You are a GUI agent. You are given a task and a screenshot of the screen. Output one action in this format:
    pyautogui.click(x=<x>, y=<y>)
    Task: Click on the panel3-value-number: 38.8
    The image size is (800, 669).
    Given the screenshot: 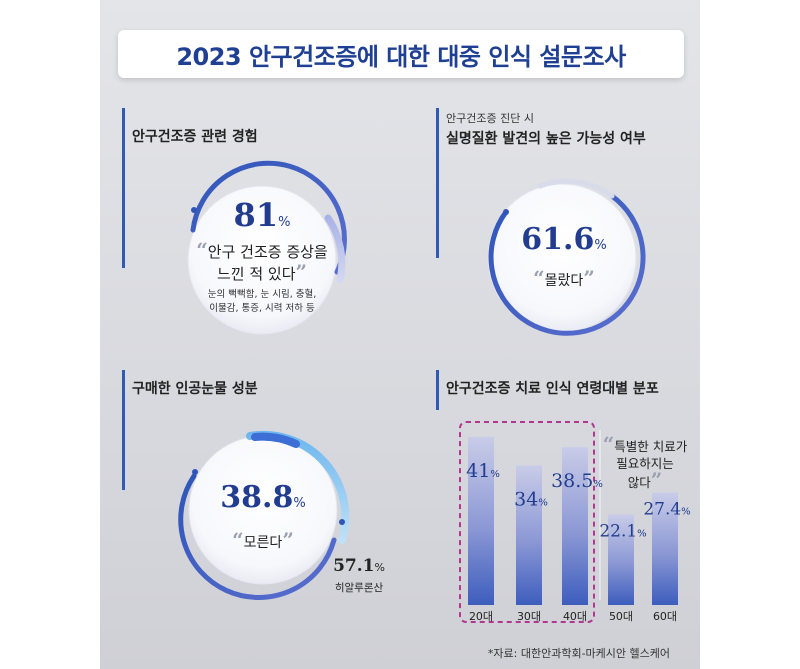 What is the action you would take?
    pyautogui.click(x=257, y=497)
    